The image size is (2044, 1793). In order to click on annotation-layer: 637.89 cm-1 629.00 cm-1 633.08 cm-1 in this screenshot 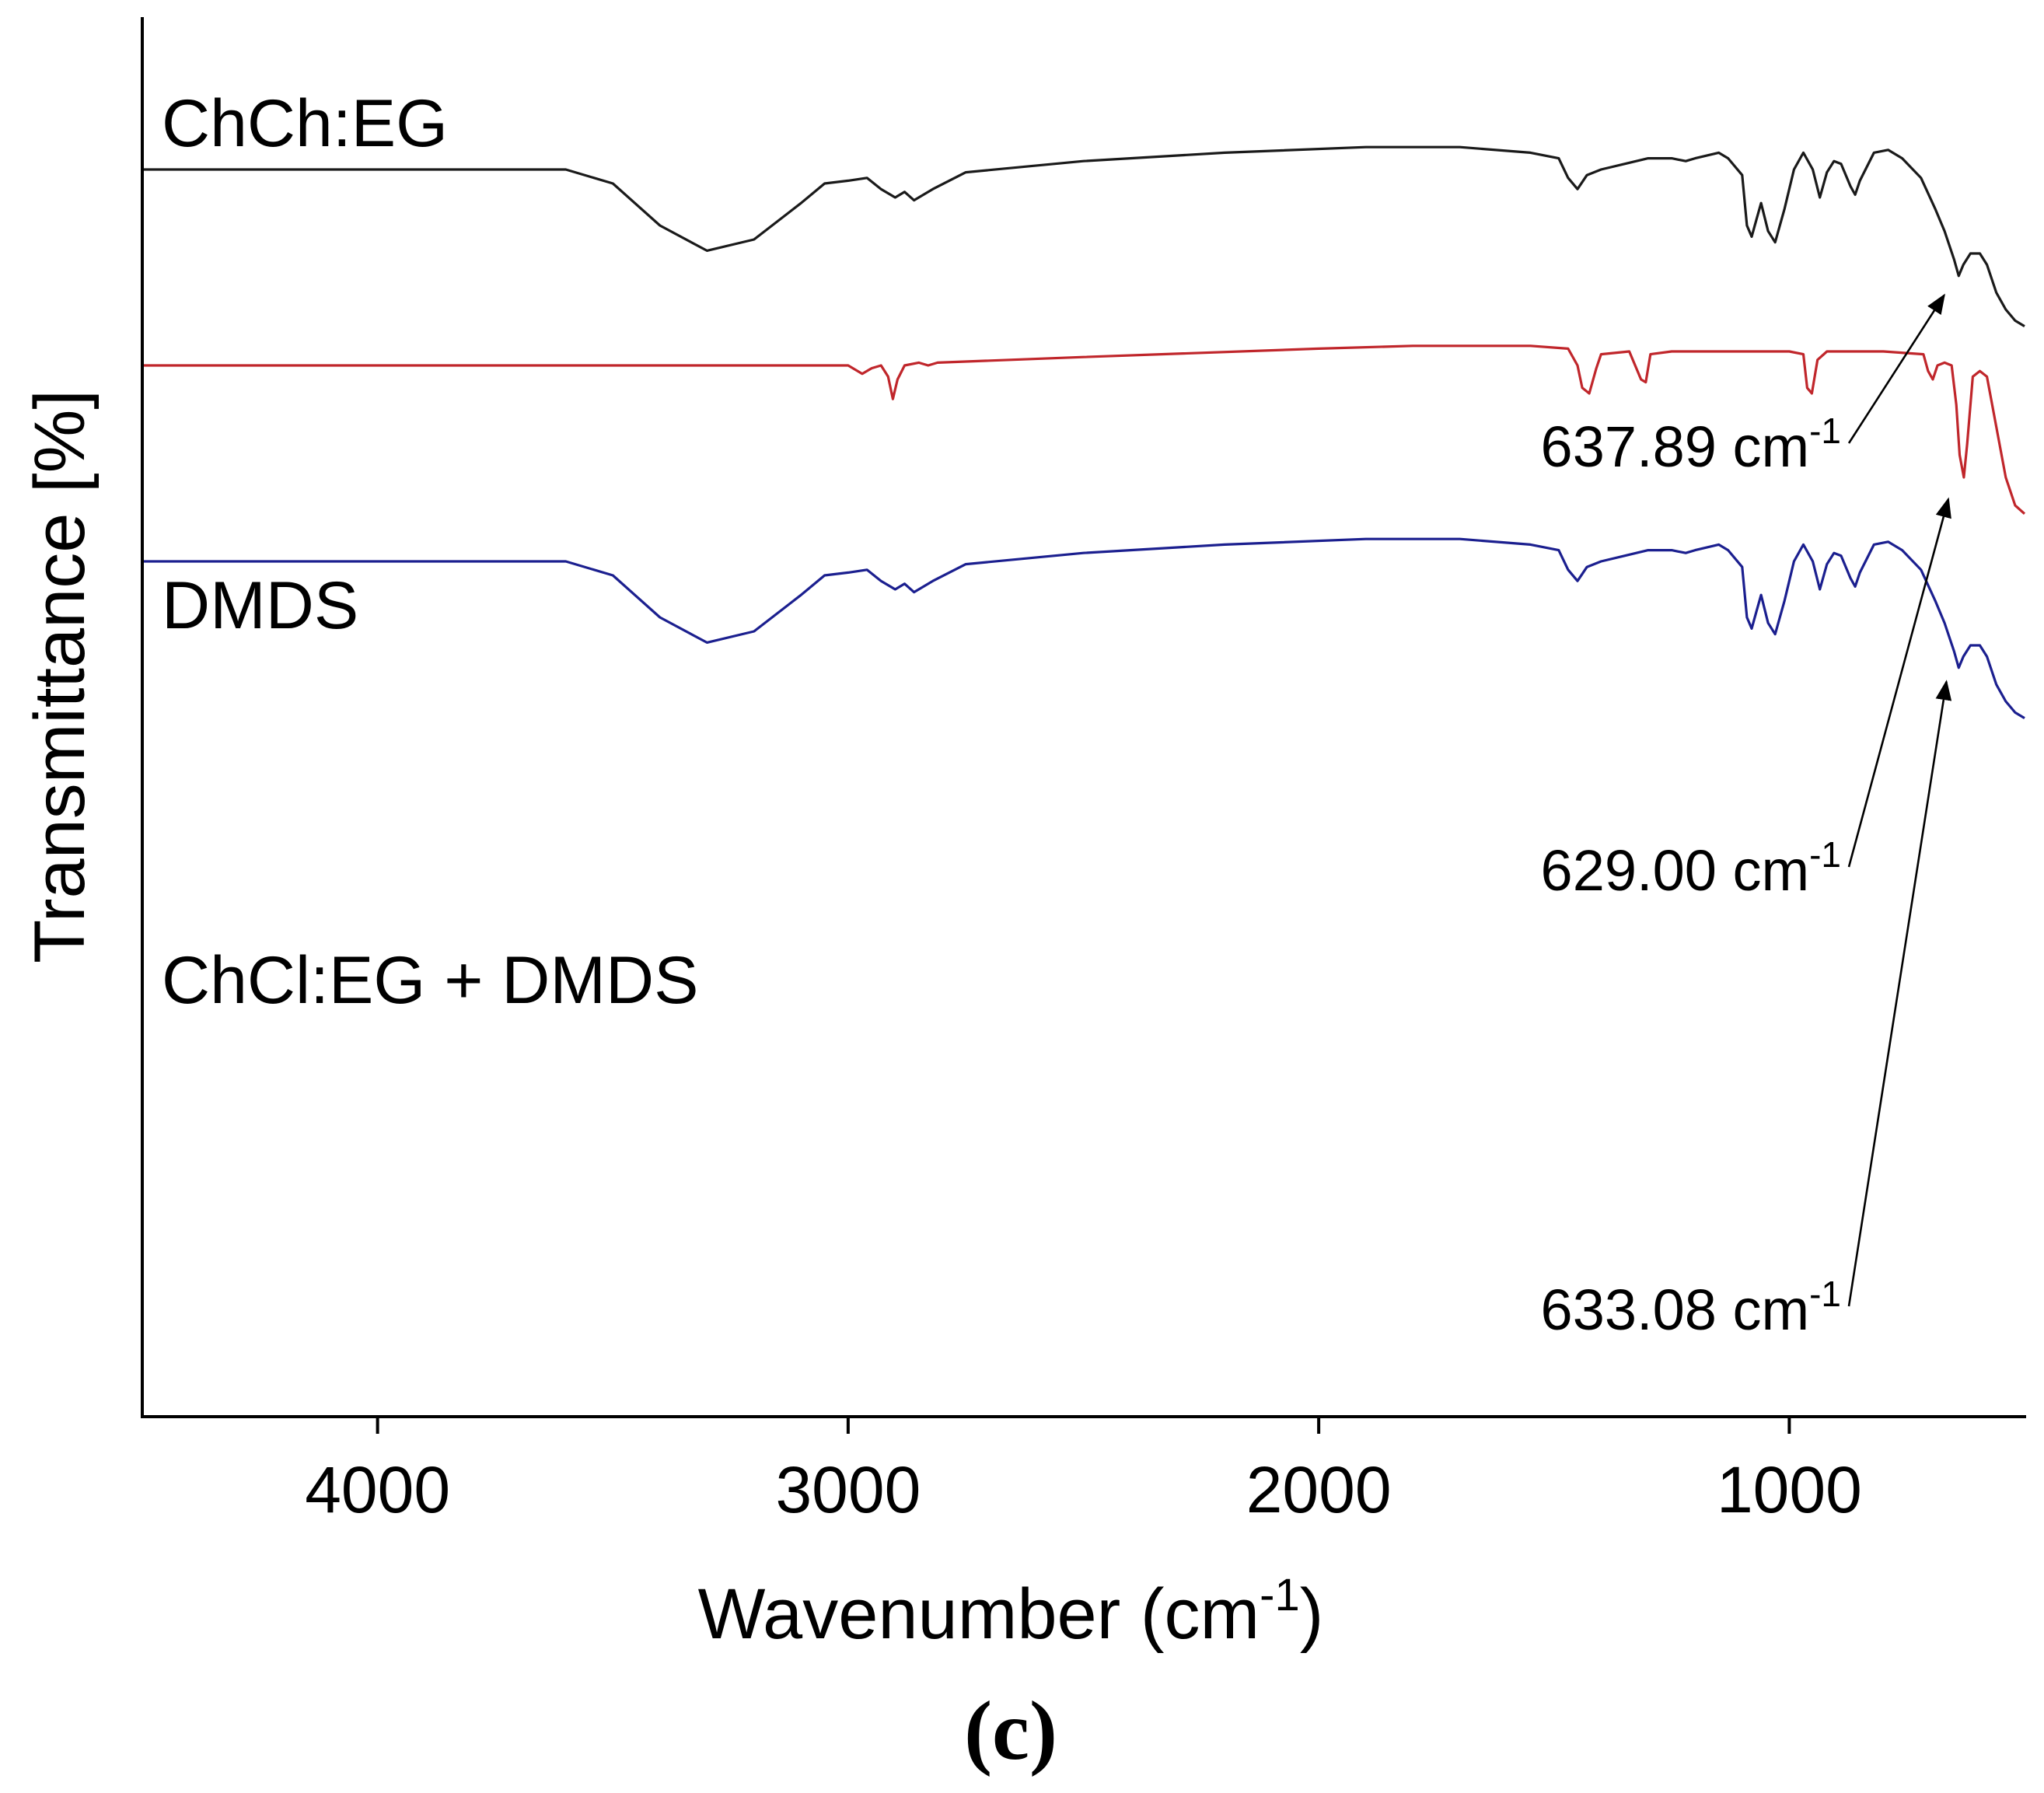, I will do `click(1747, 817)`.